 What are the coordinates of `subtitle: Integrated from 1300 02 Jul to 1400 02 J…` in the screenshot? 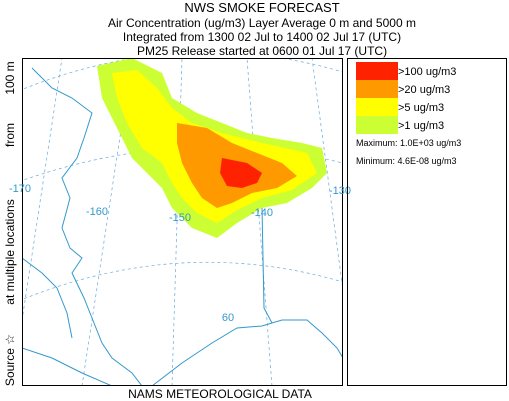 It's located at (262, 37).